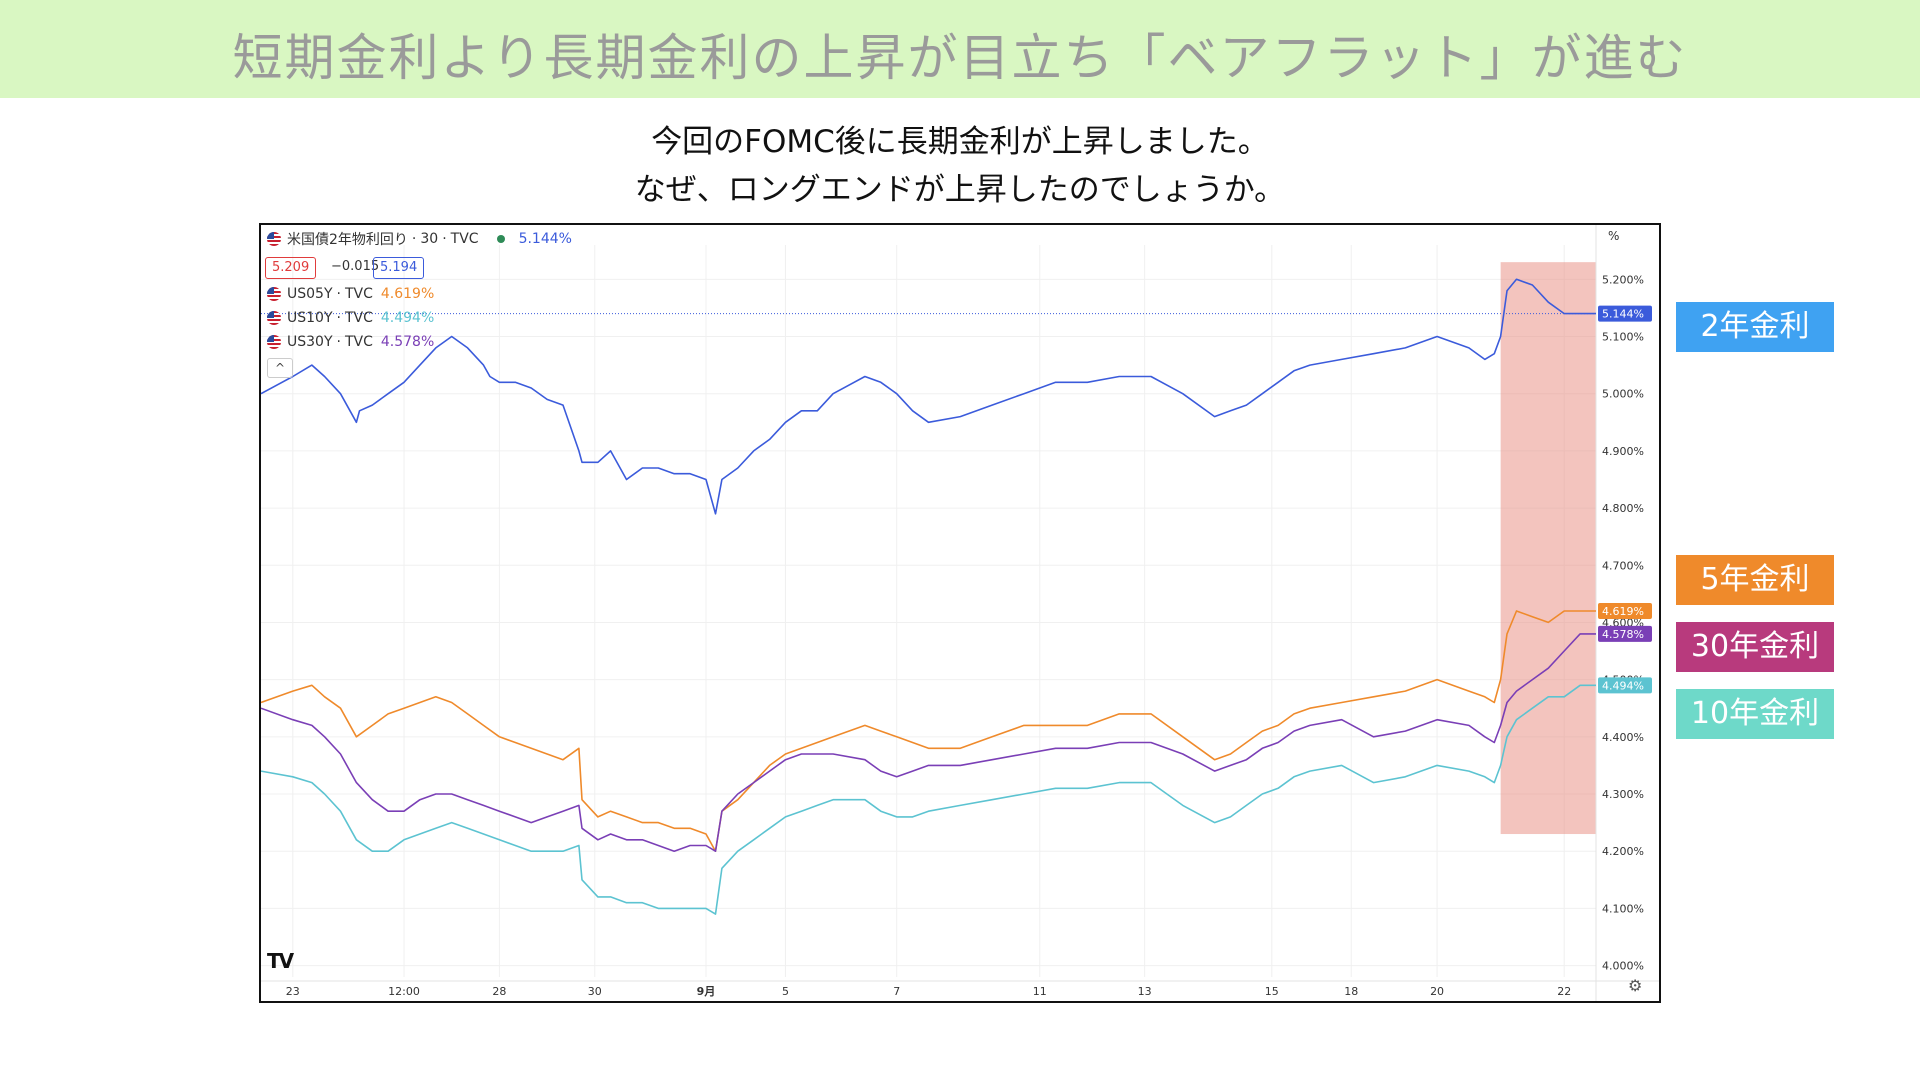  I want to click on x-tick-label: 23, so click(293, 991).